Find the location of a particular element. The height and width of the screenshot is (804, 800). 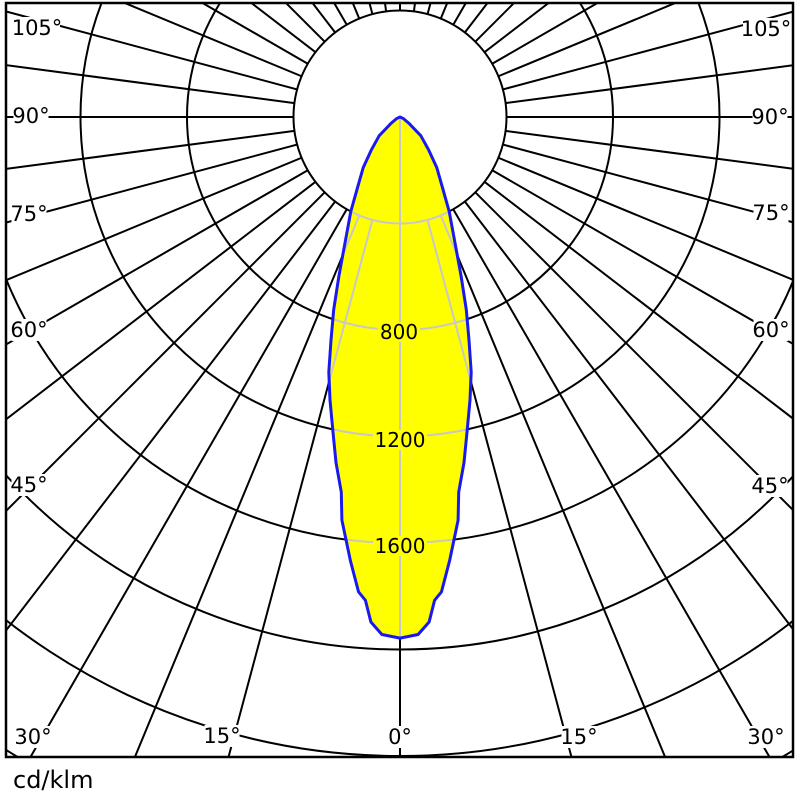

unit-label: cd/klm is located at coordinates (53, 780).